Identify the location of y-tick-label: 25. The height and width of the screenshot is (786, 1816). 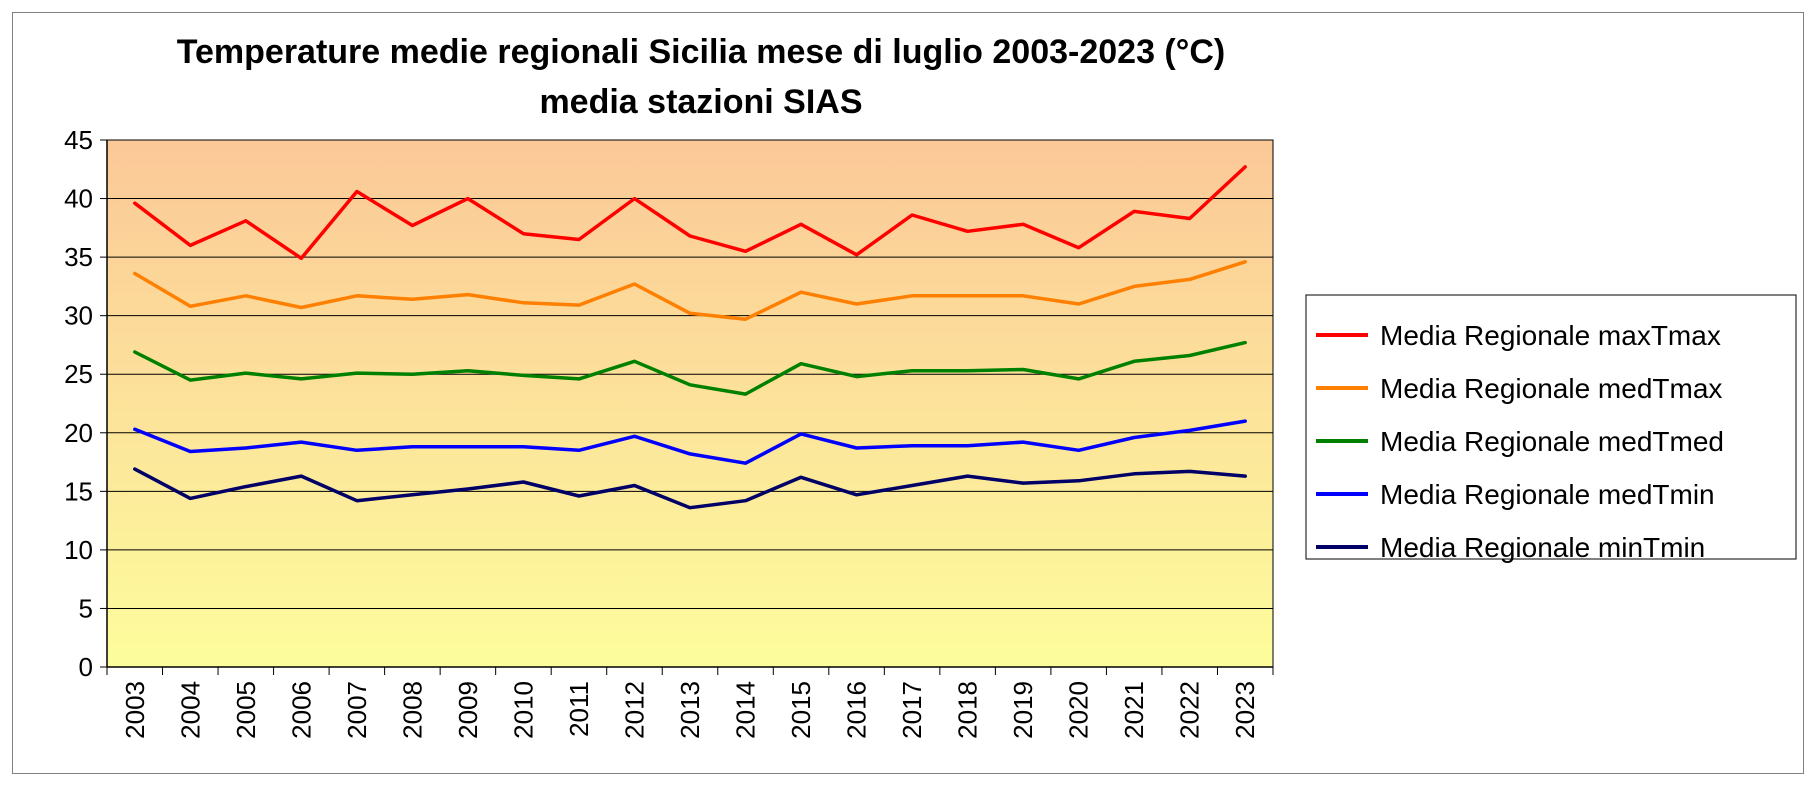
(78, 374).